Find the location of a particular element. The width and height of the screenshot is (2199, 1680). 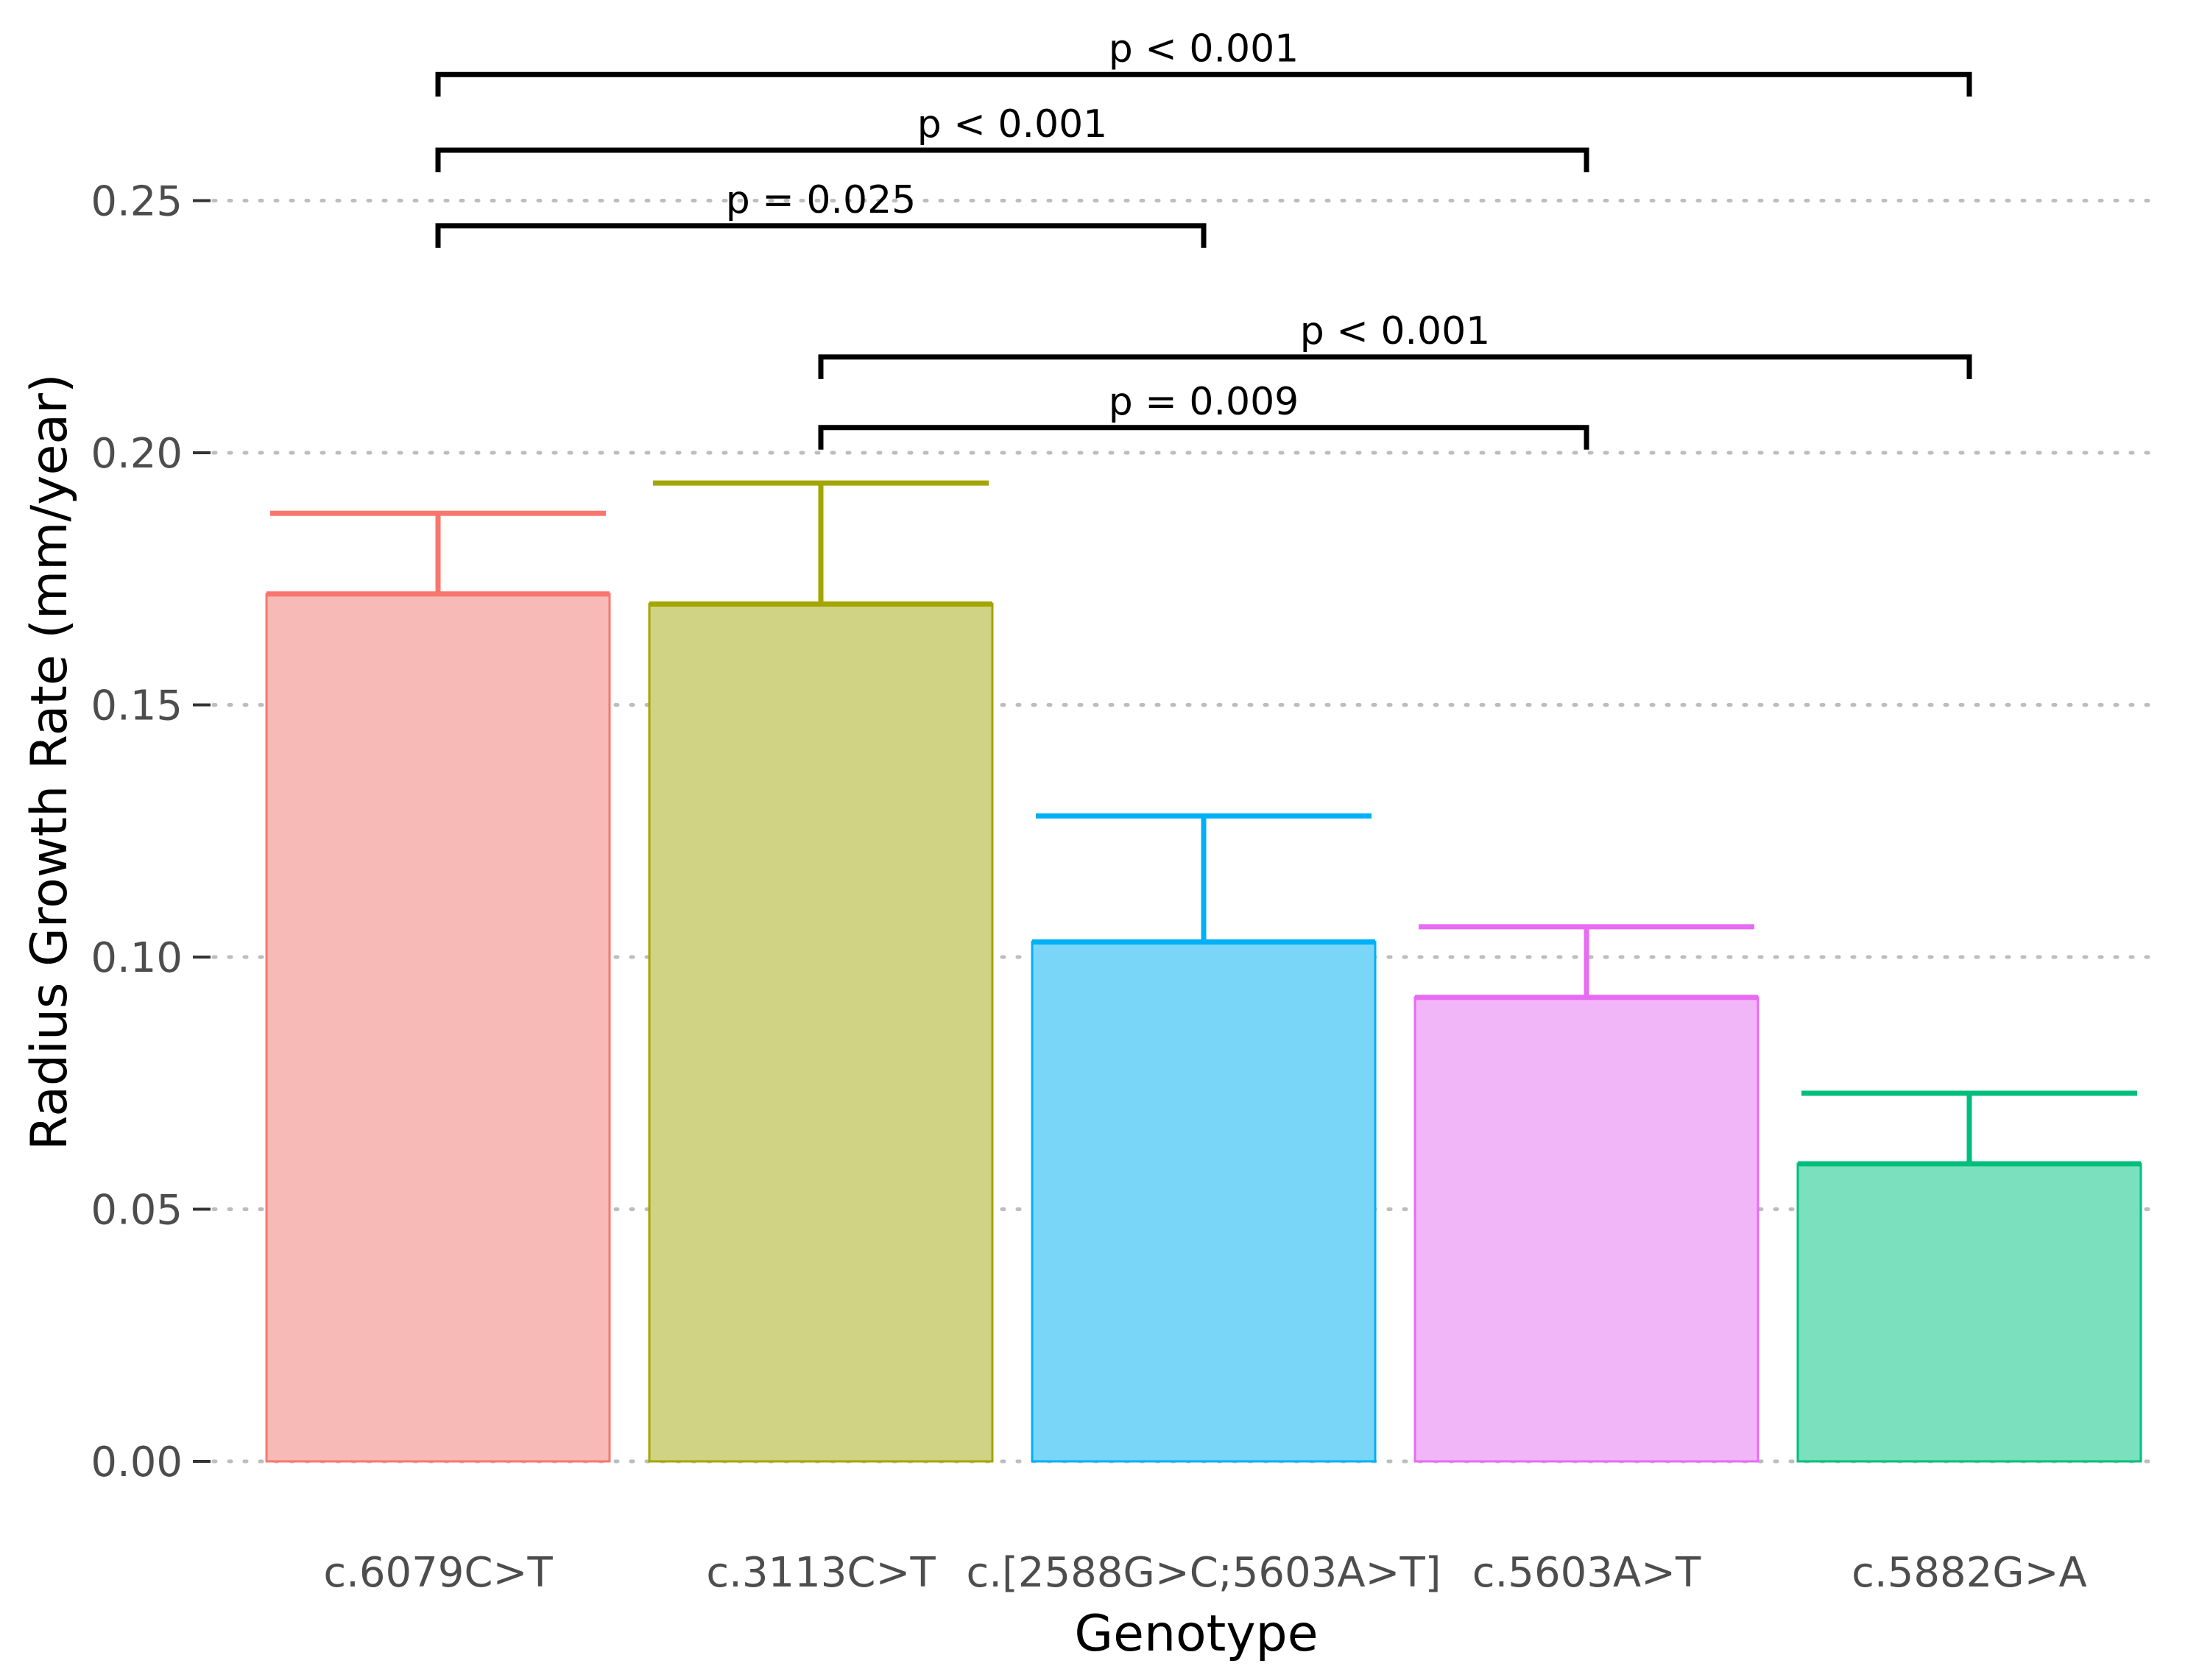

y-tick-label: 0.05 is located at coordinates (137, 1211).